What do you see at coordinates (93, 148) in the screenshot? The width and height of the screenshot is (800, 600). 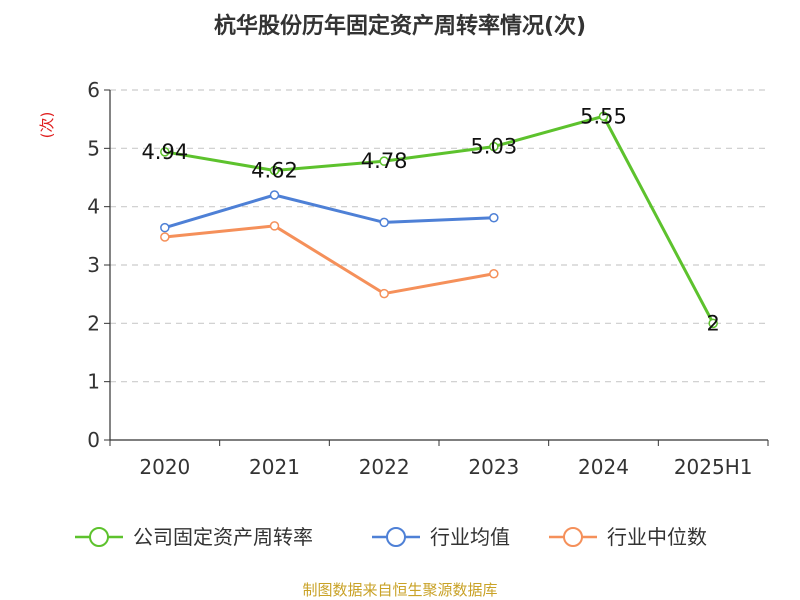 I see `y-tick-label: 5` at bounding box center [93, 148].